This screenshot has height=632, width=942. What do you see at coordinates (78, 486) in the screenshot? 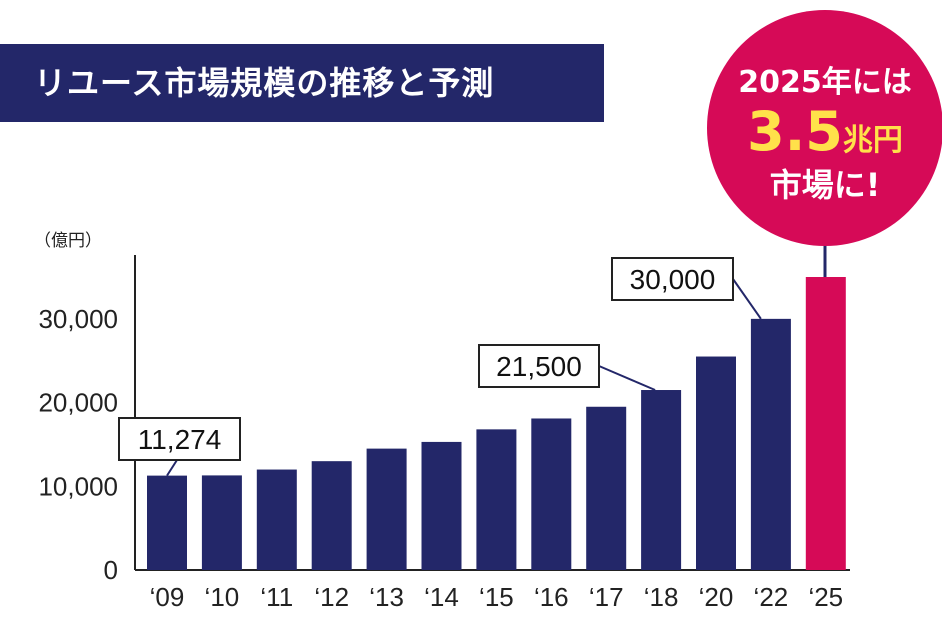
I see `y-tick-label: 10,000` at bounding box center [78, 486].